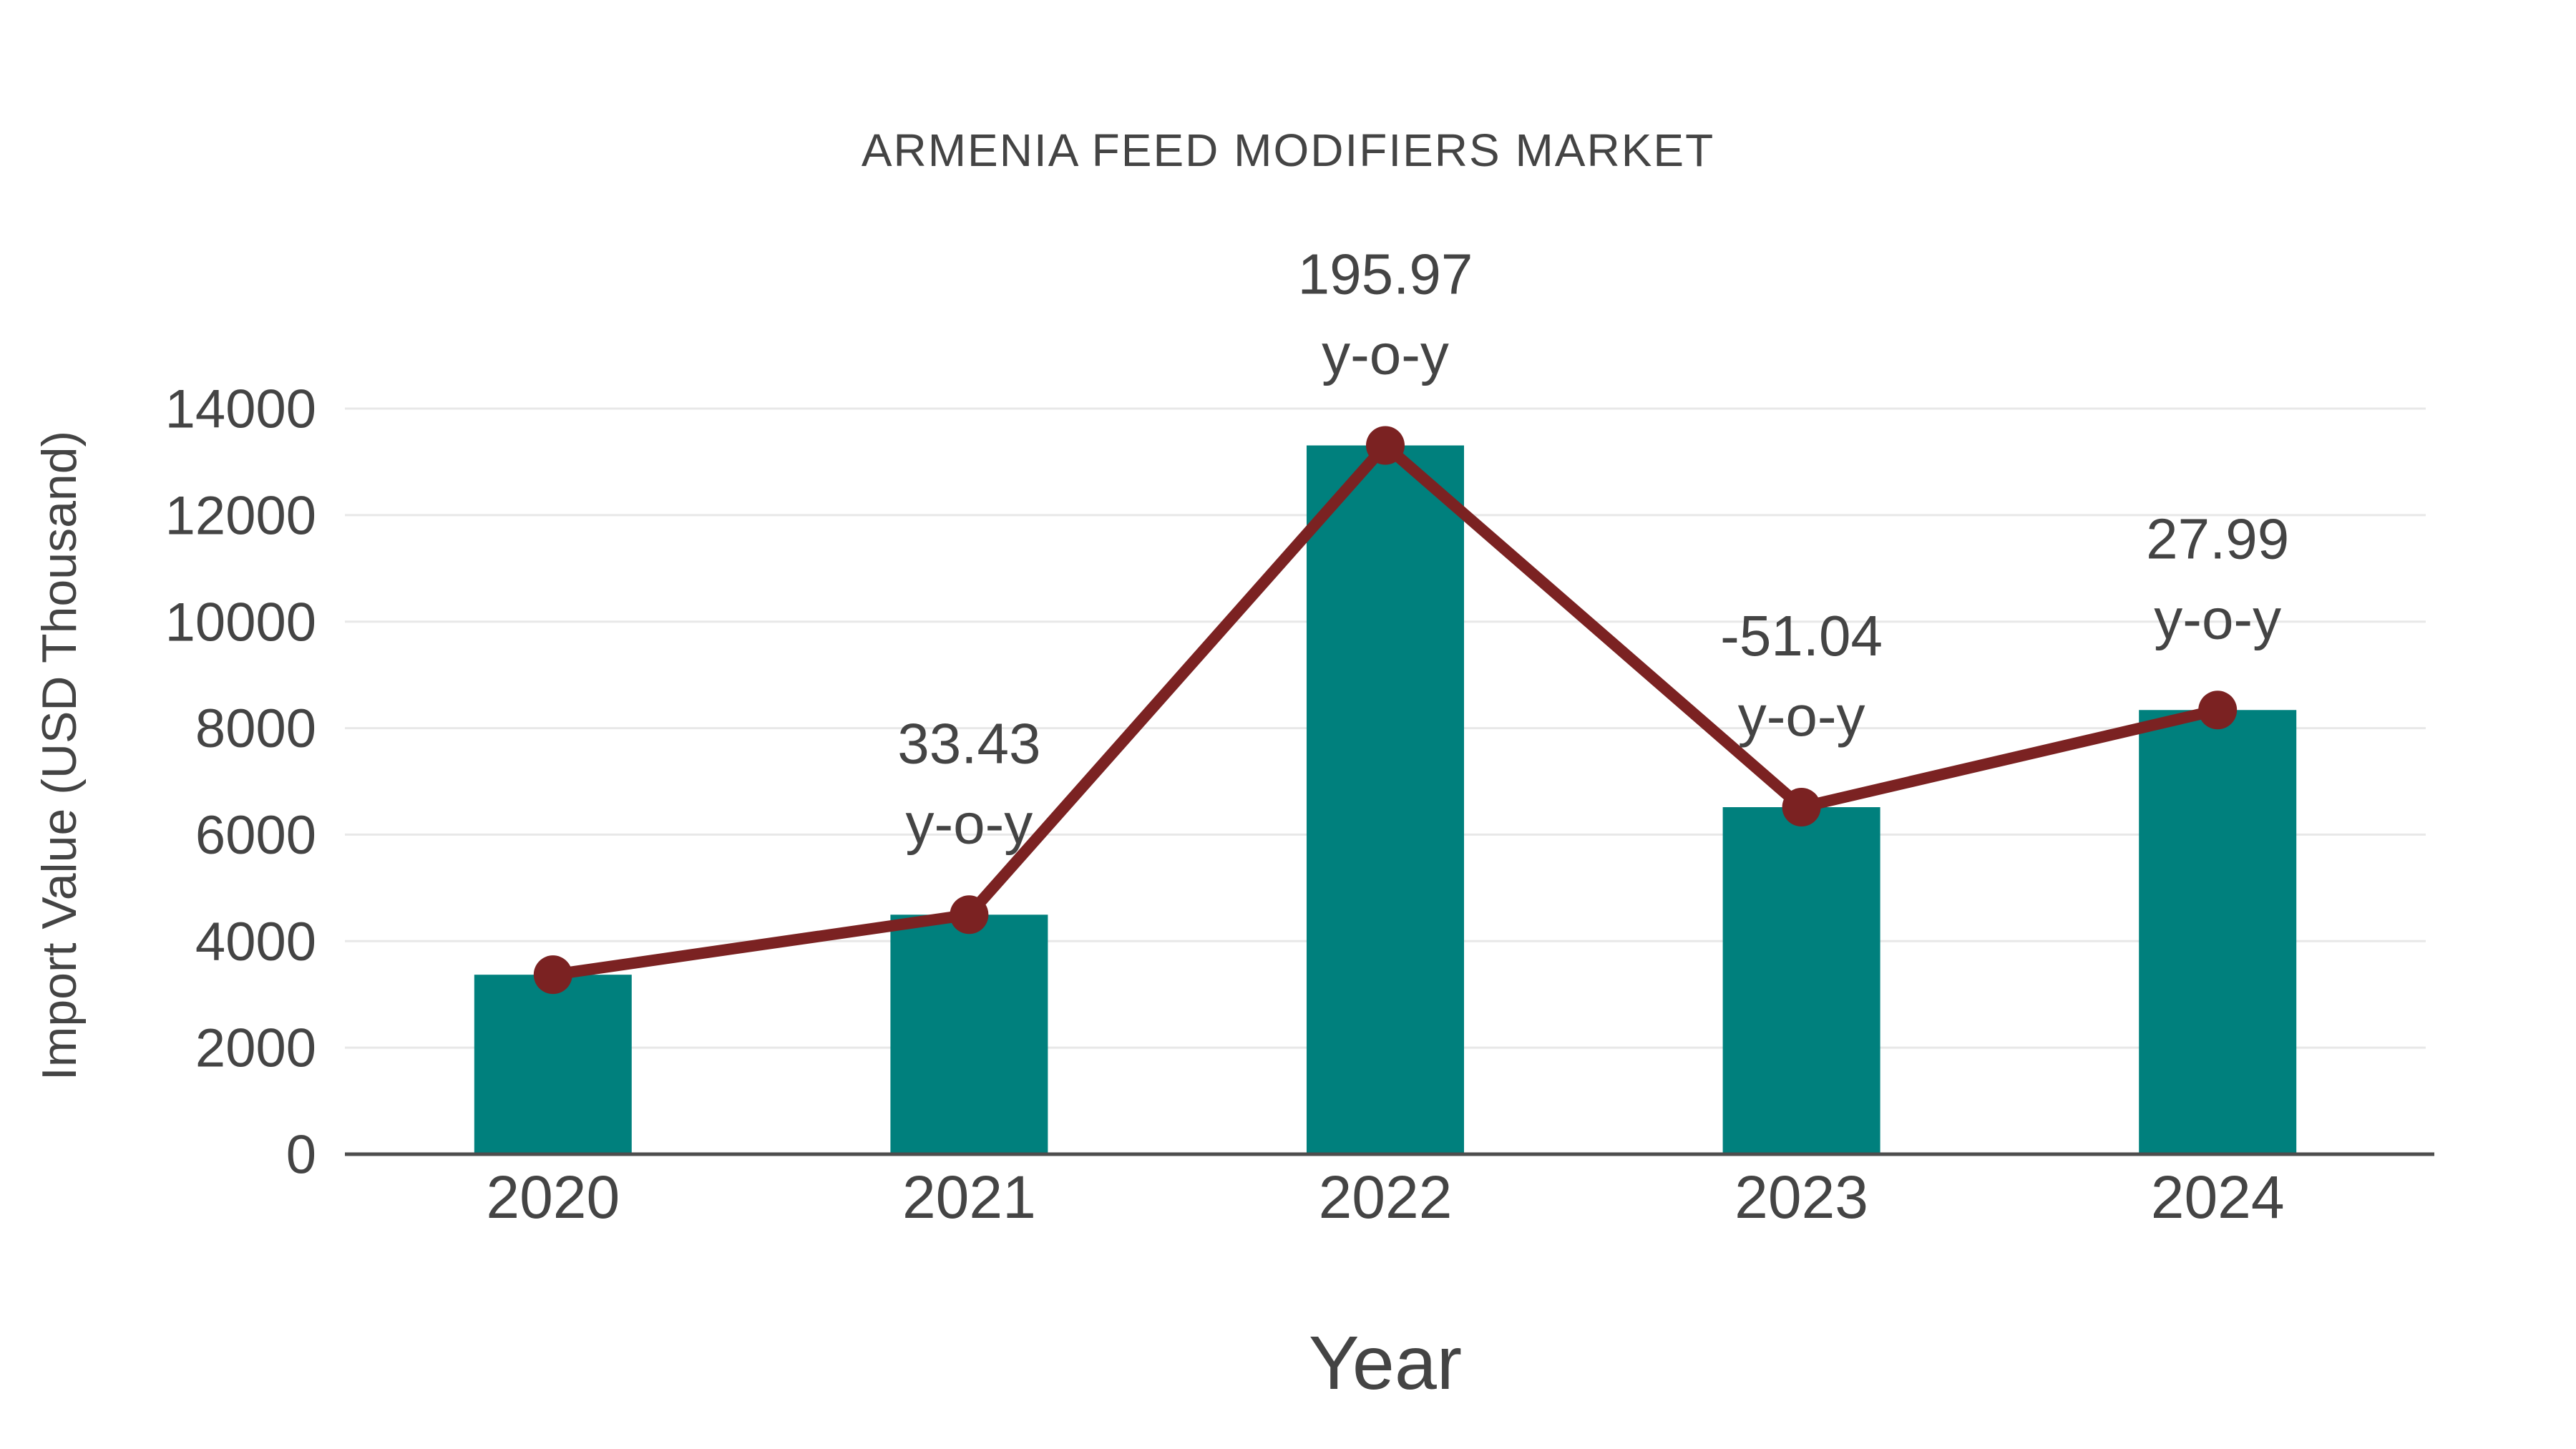  I want to click on y-axis-title: Import Value (USD Thousand), so click(59, 755).